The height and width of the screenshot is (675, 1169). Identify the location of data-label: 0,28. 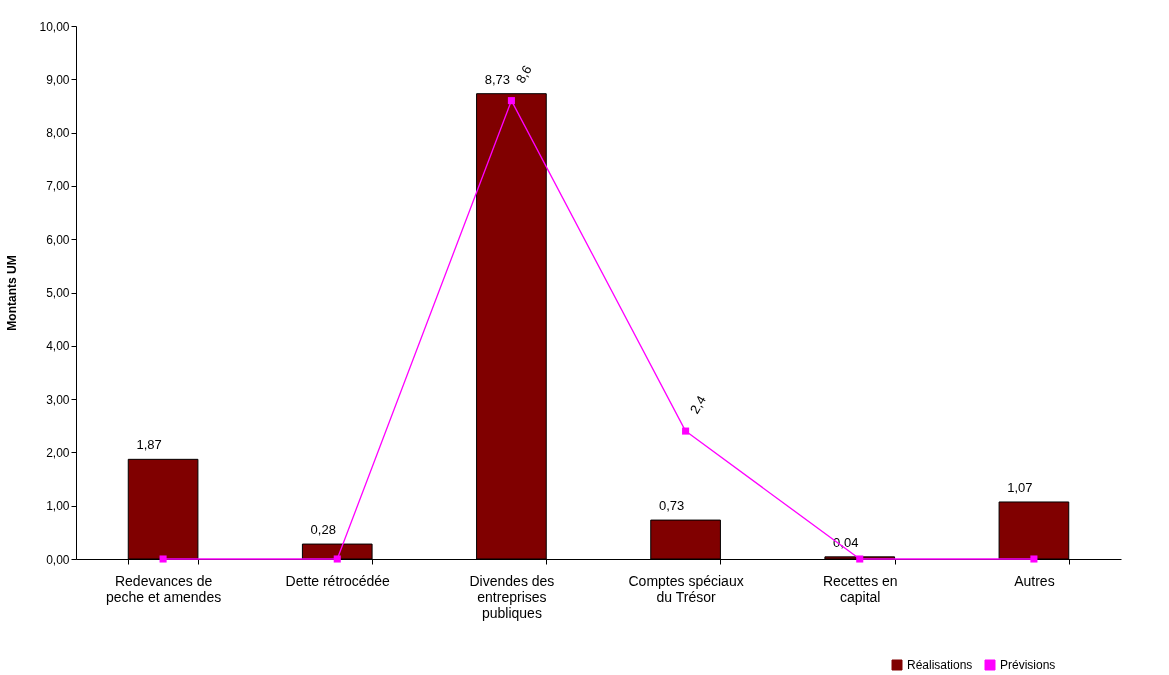
(323, 530).